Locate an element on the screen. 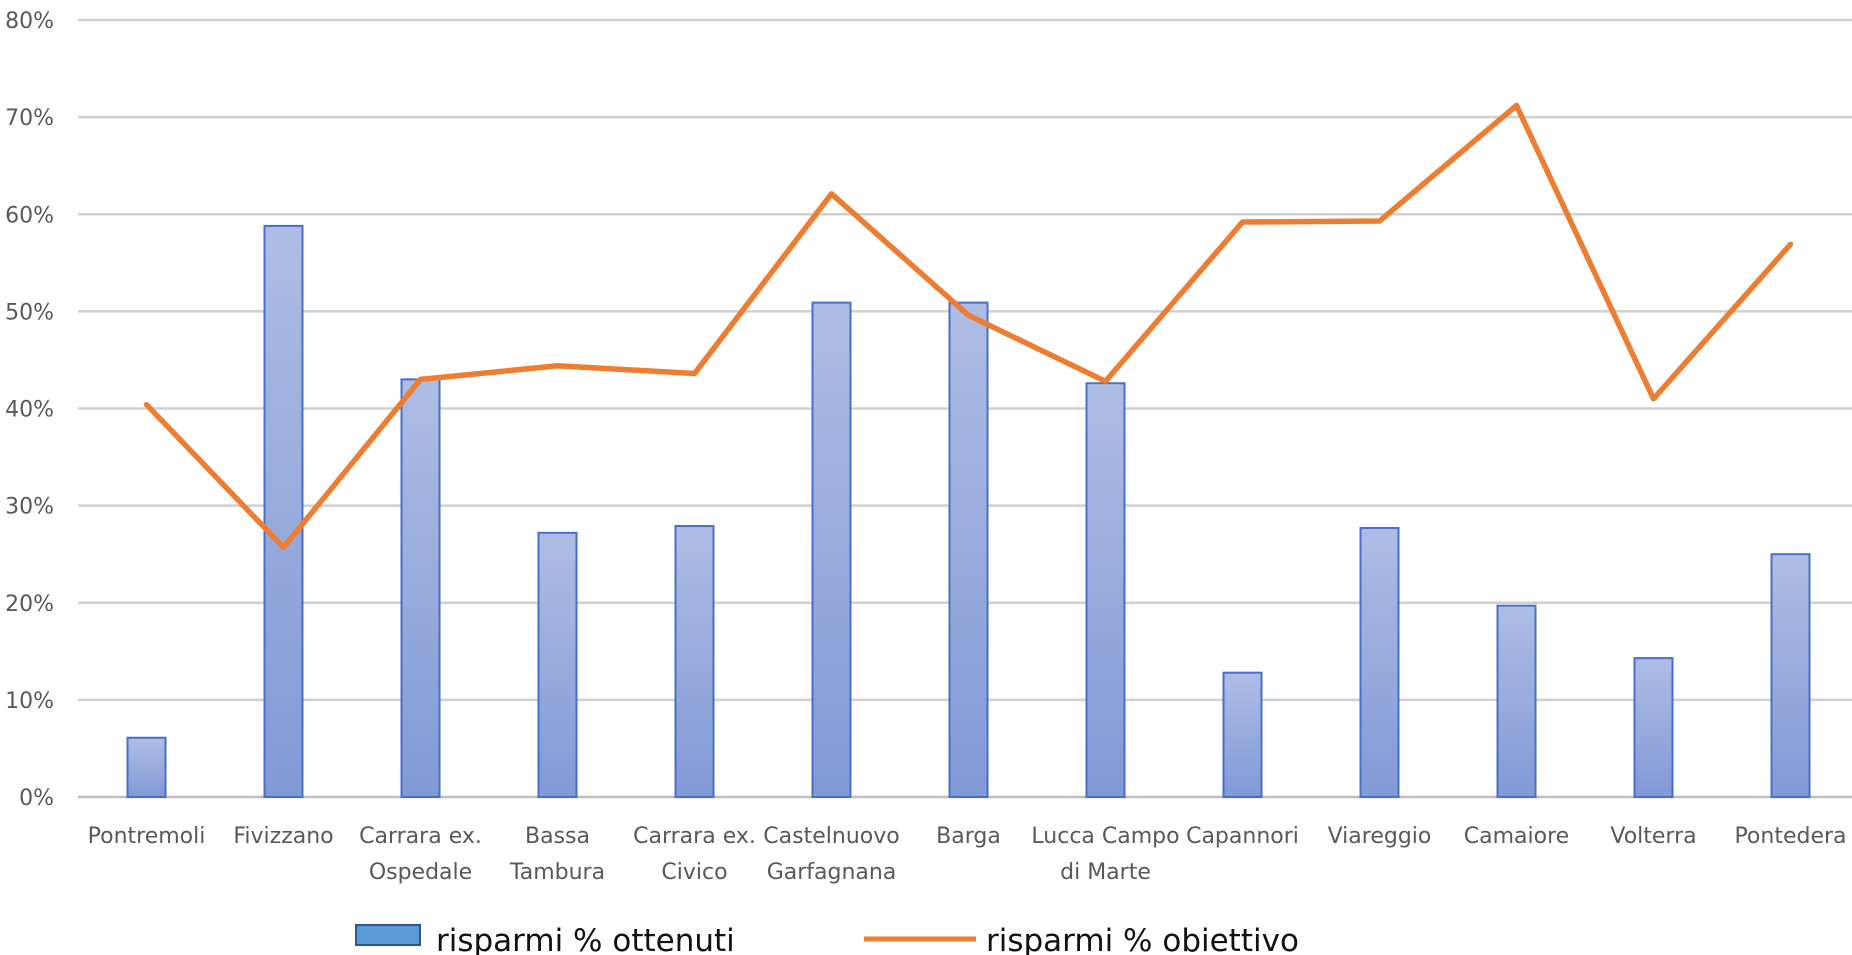 The image size is (1852, 955). x-tick-label: Ospedale is located at coordinates (420, 872).